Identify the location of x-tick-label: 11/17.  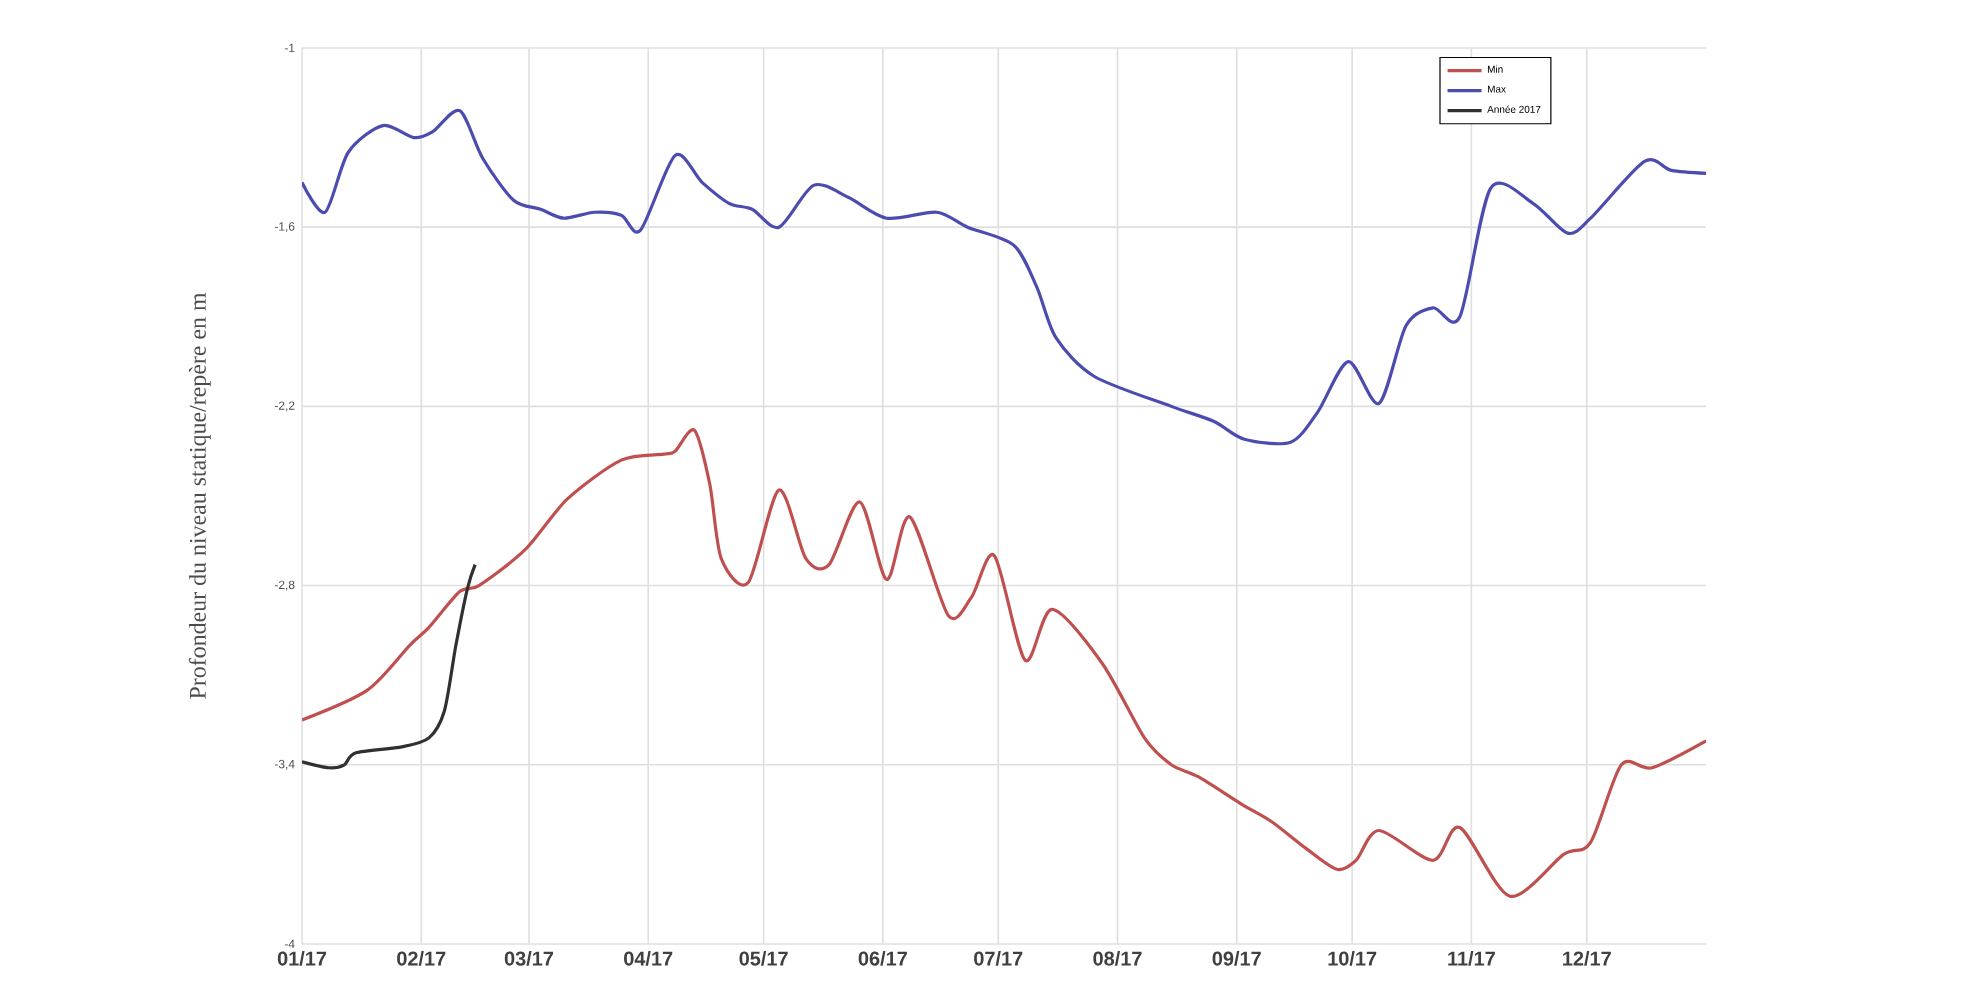
(1471, 958).